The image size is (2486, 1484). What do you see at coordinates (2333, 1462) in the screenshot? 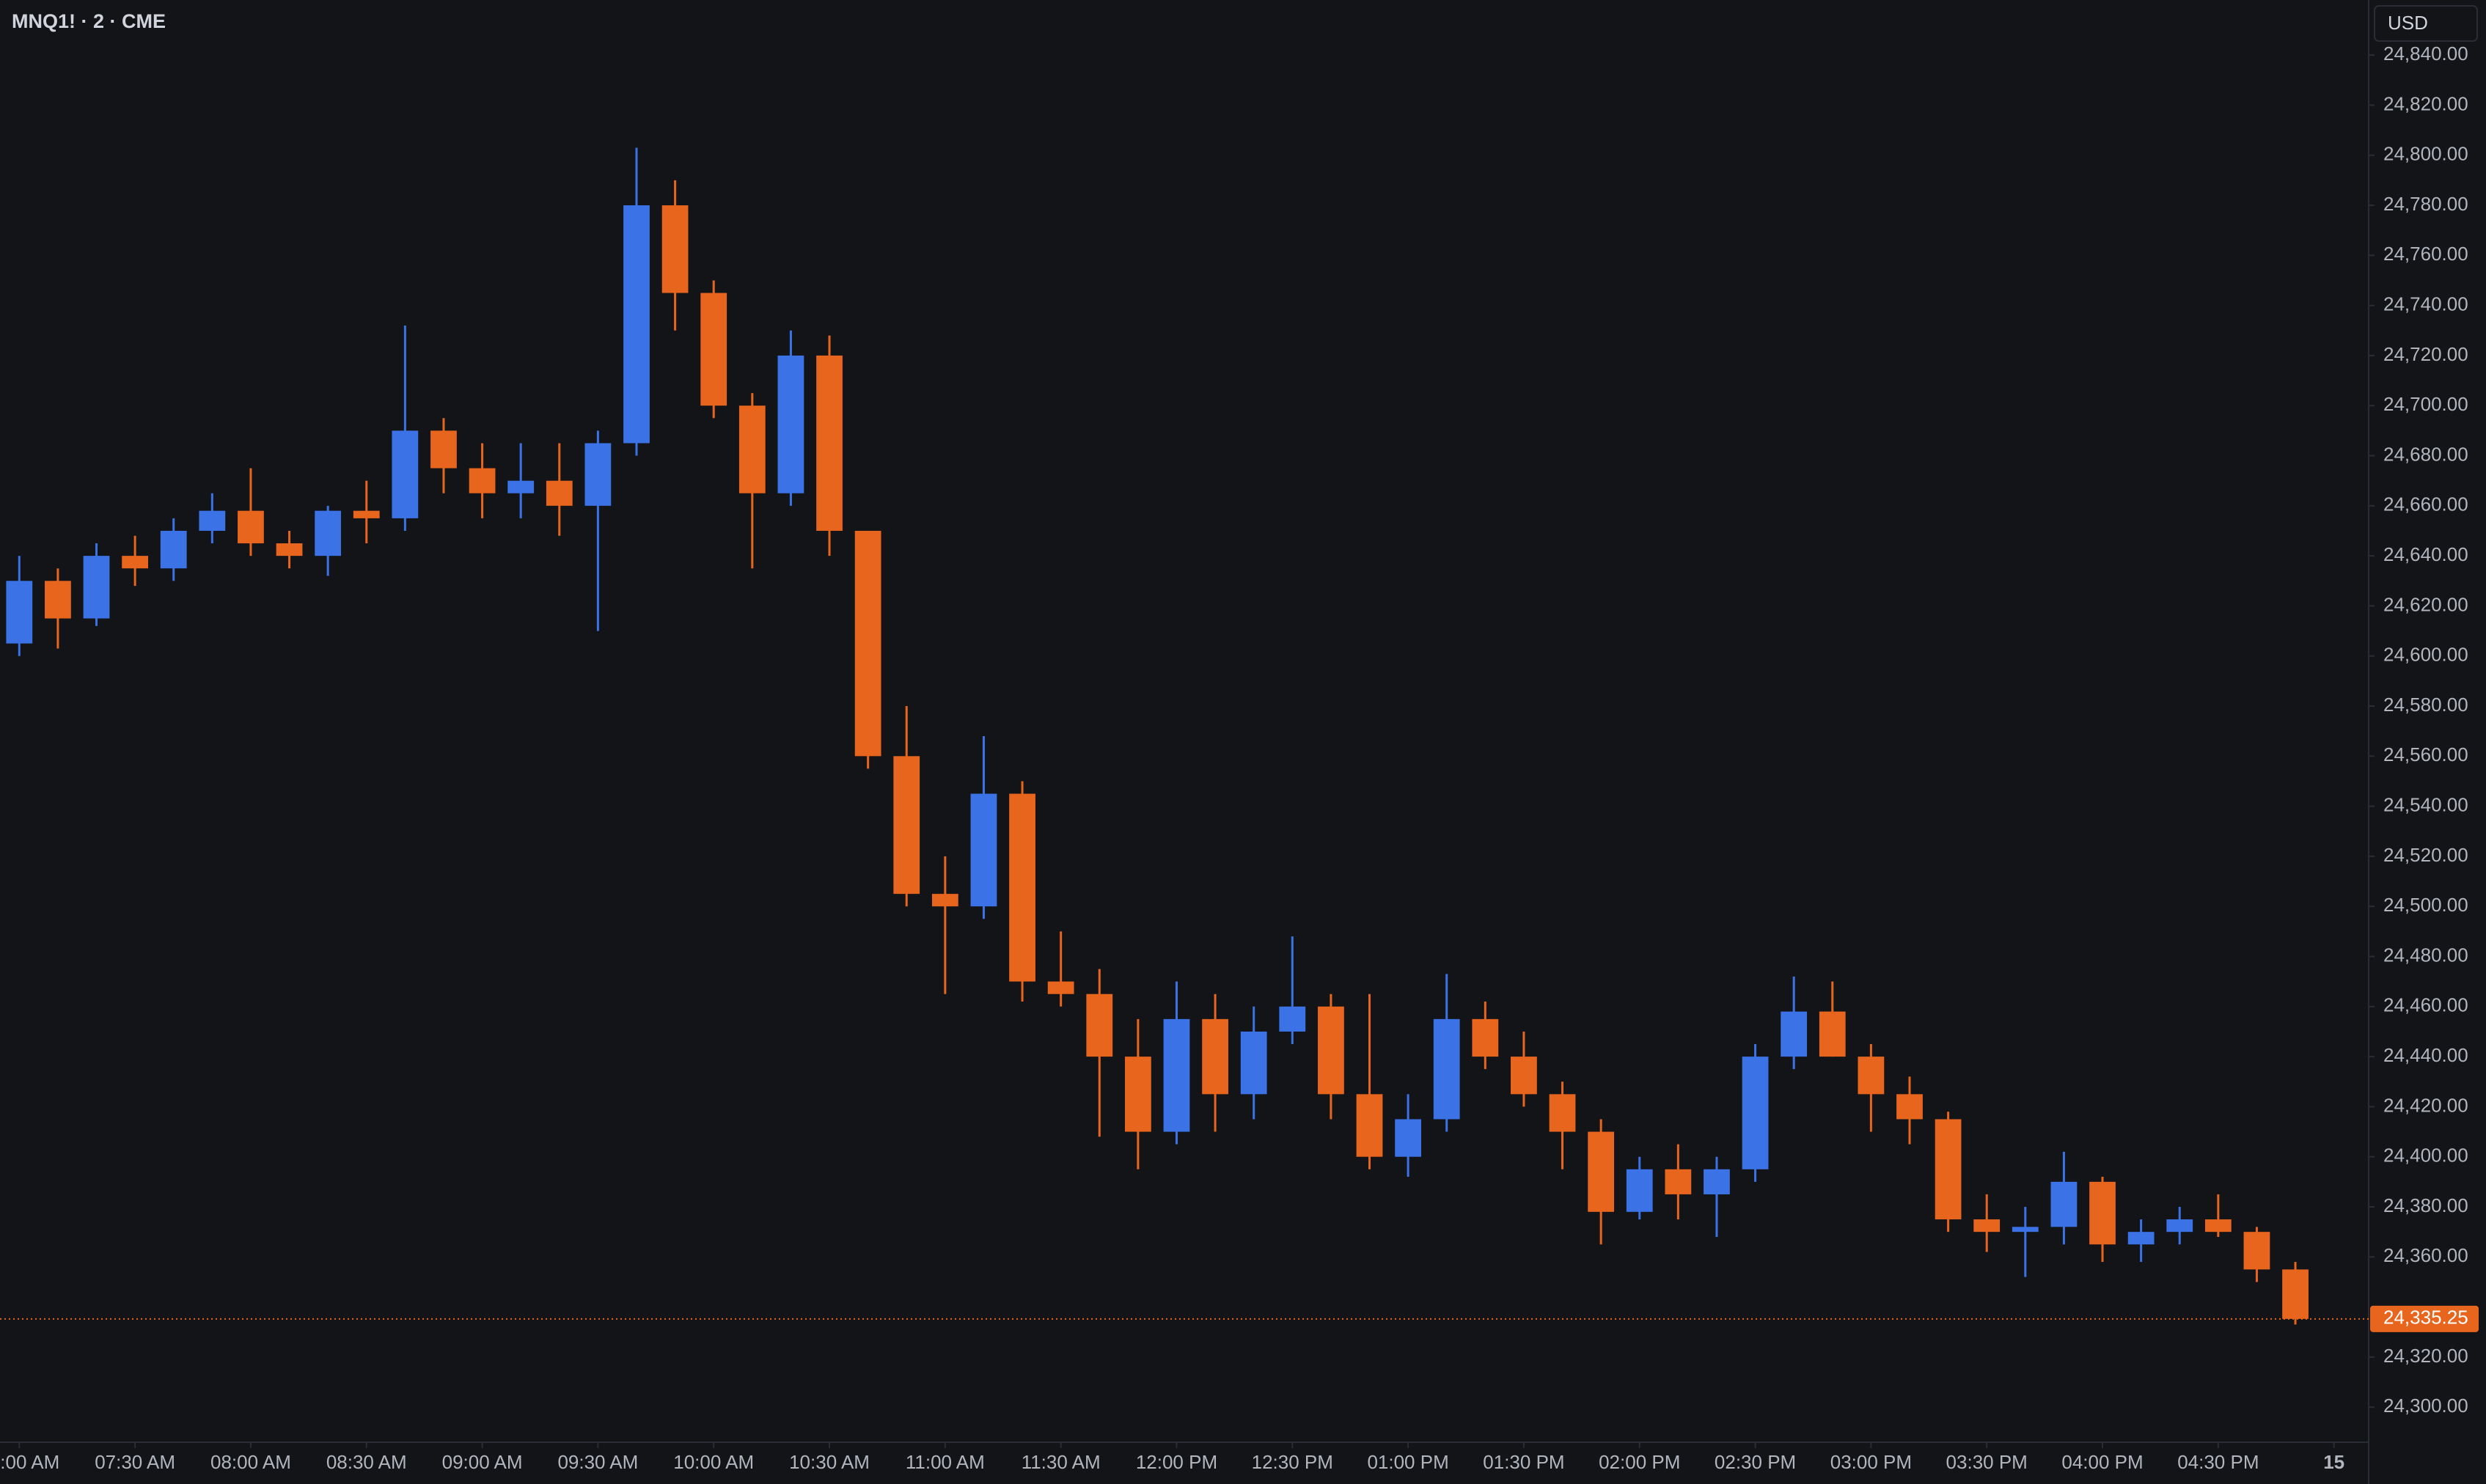
I see `x-tick-label: 15` at bounding box center [2333, 1462].